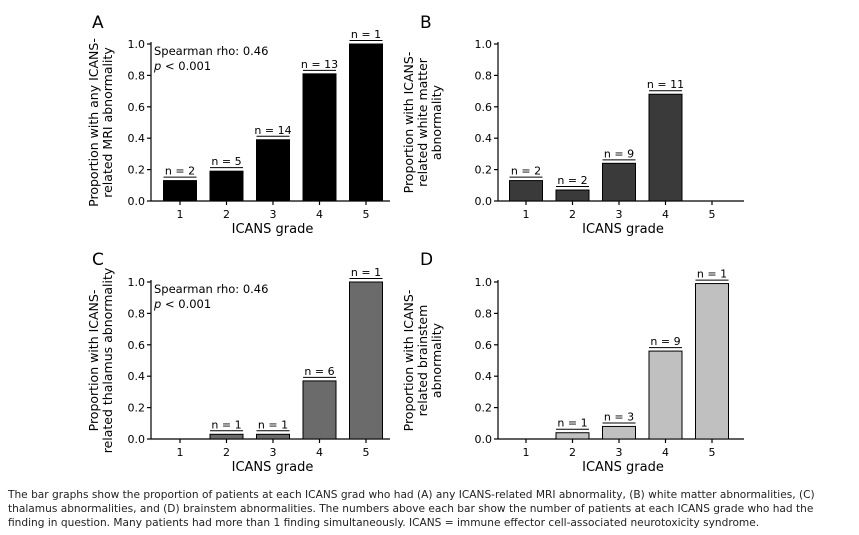  I want to click on y-axis-label: related brainstem, so click(422, 361).